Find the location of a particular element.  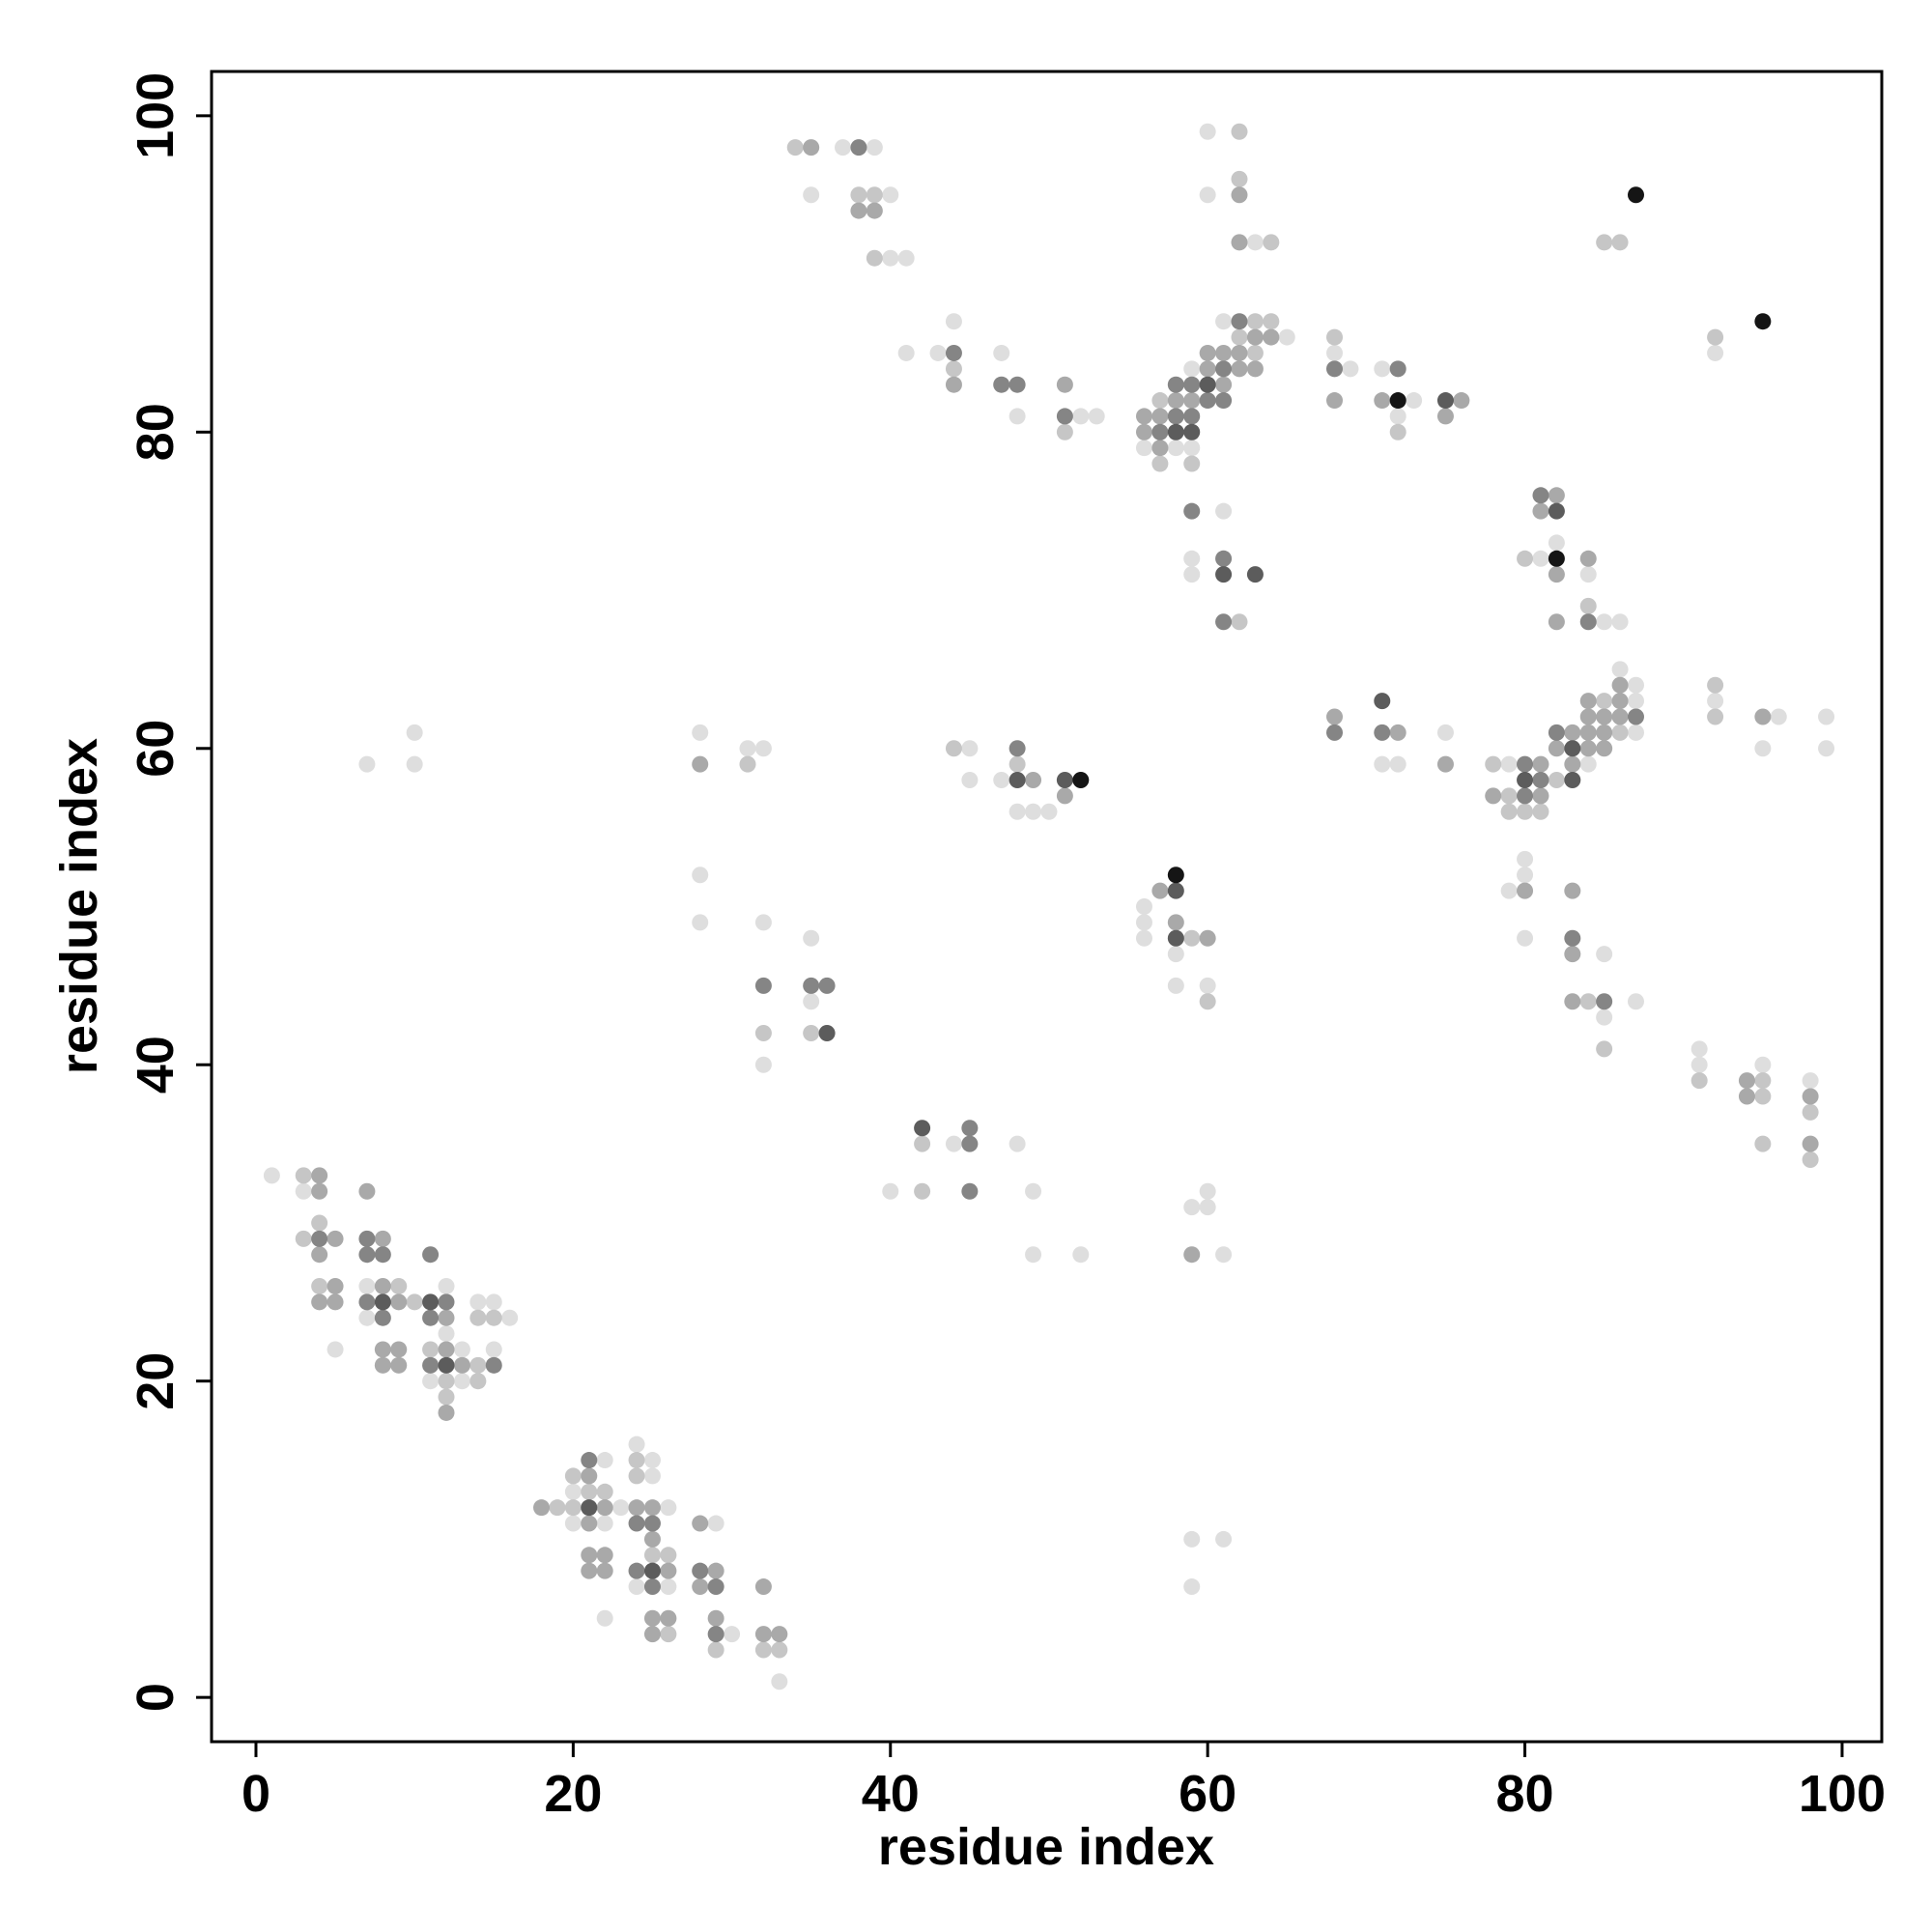

x-tick-label: 100 is located at coordinates (1842, 1794).